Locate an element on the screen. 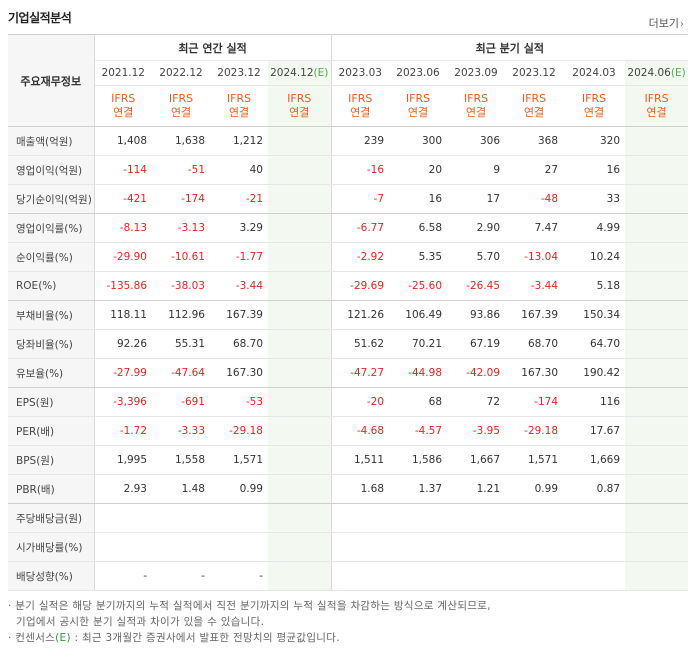 The image size is (694, 648). period-label: 2023.03 is located at coordinates (360, 73).